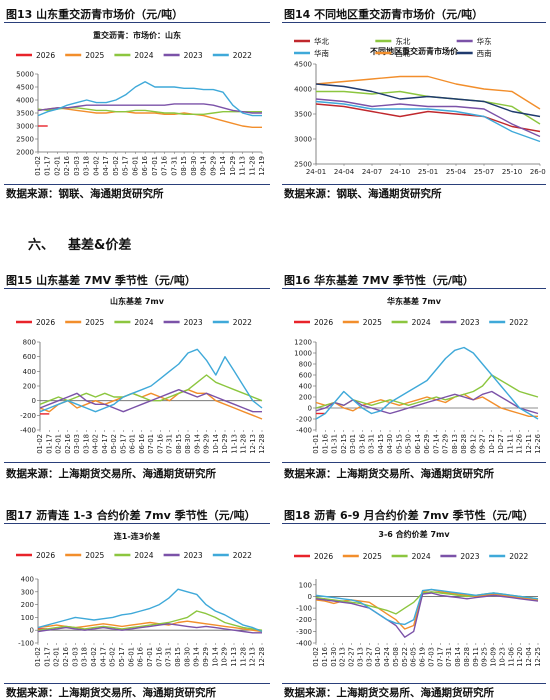 The width and height of the screenshot is (550, 700). I want to click on x-tick-label: 03-18, so click(86, 444).